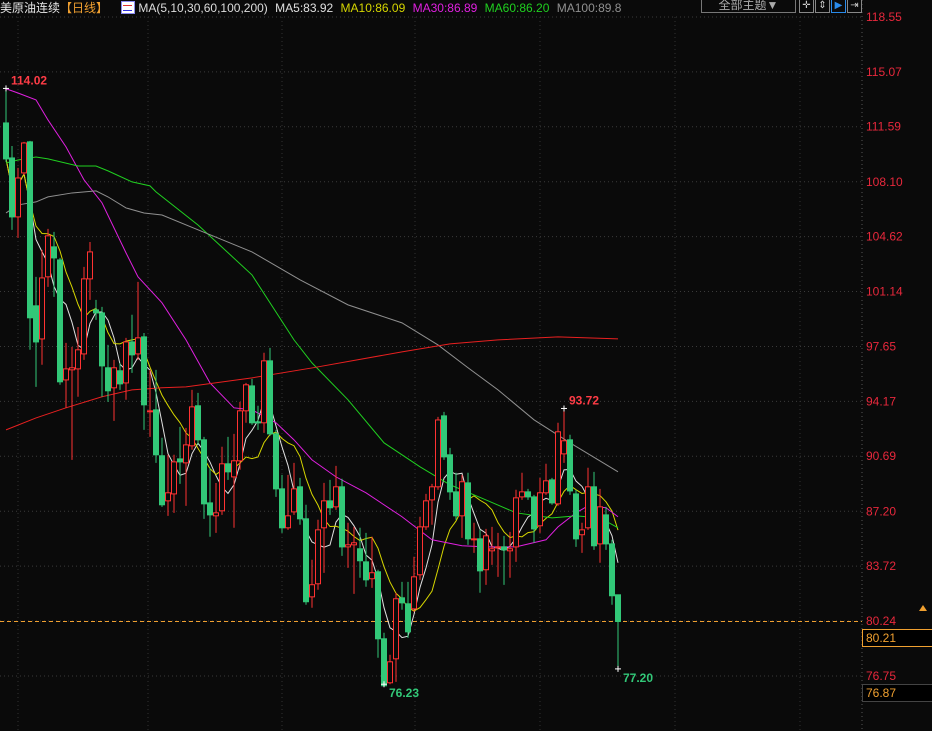  What do you see at coordinates (84, 8) in the screenshot?
I see `period-label: 【日线】` at bounding box center [84, 8].